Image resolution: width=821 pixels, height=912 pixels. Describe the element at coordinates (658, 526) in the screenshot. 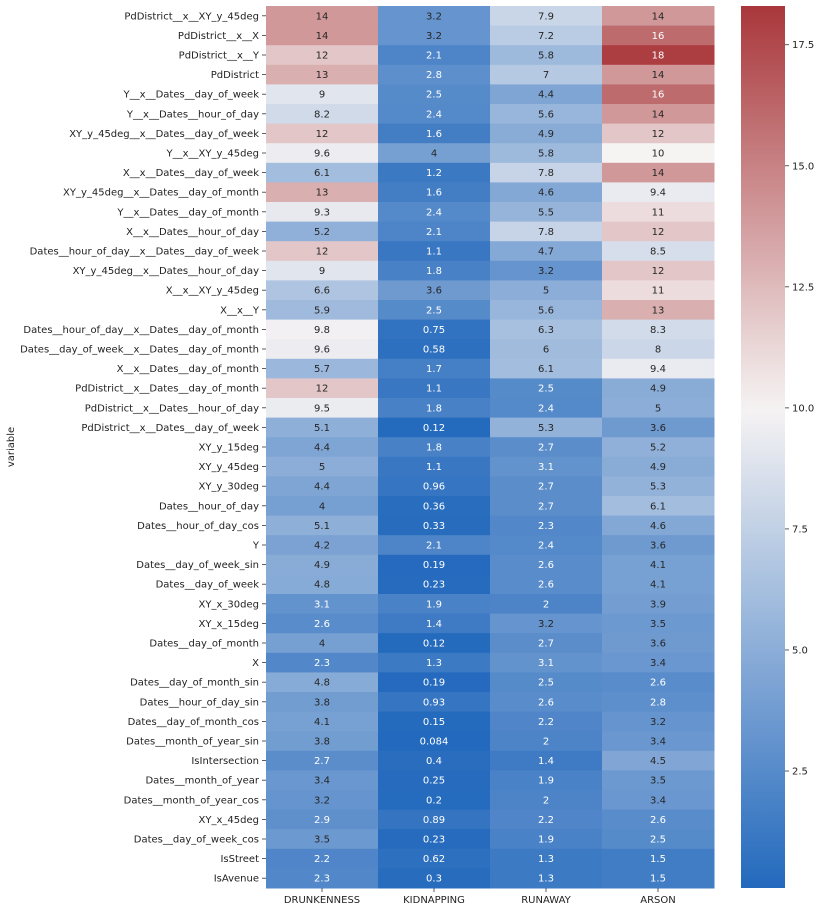

I see `cell-value-label: 4.6` at that location.